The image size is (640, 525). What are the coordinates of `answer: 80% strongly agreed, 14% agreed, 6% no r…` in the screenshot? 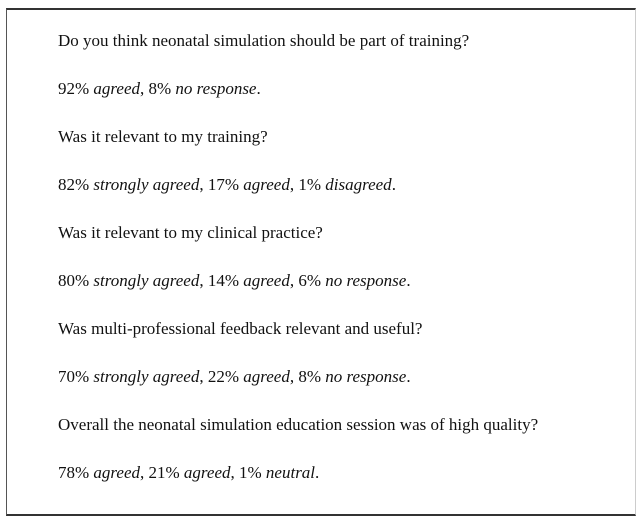 It's located at (336, 281).